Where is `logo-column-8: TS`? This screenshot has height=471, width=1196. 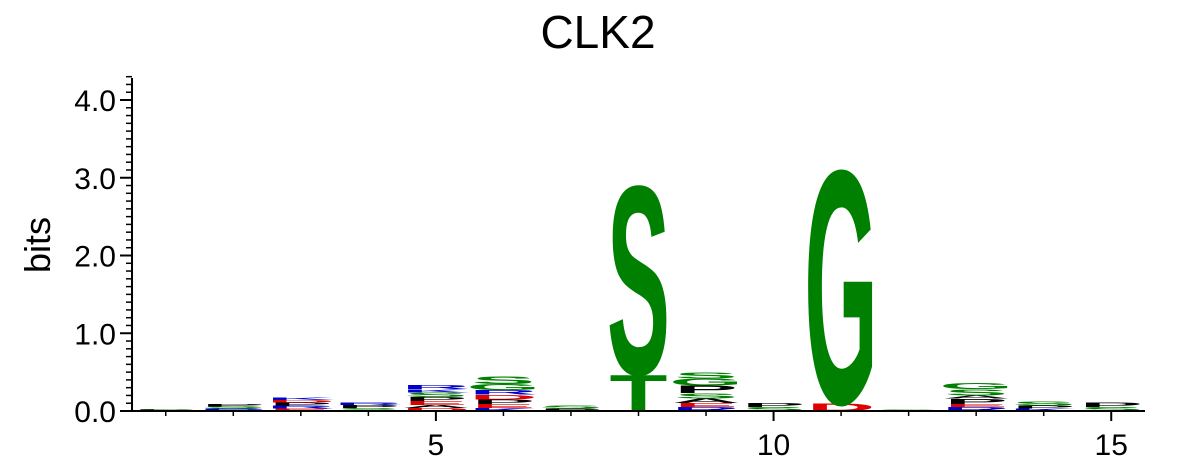 logo-column-8: TS is located at coordinates (638, 280).